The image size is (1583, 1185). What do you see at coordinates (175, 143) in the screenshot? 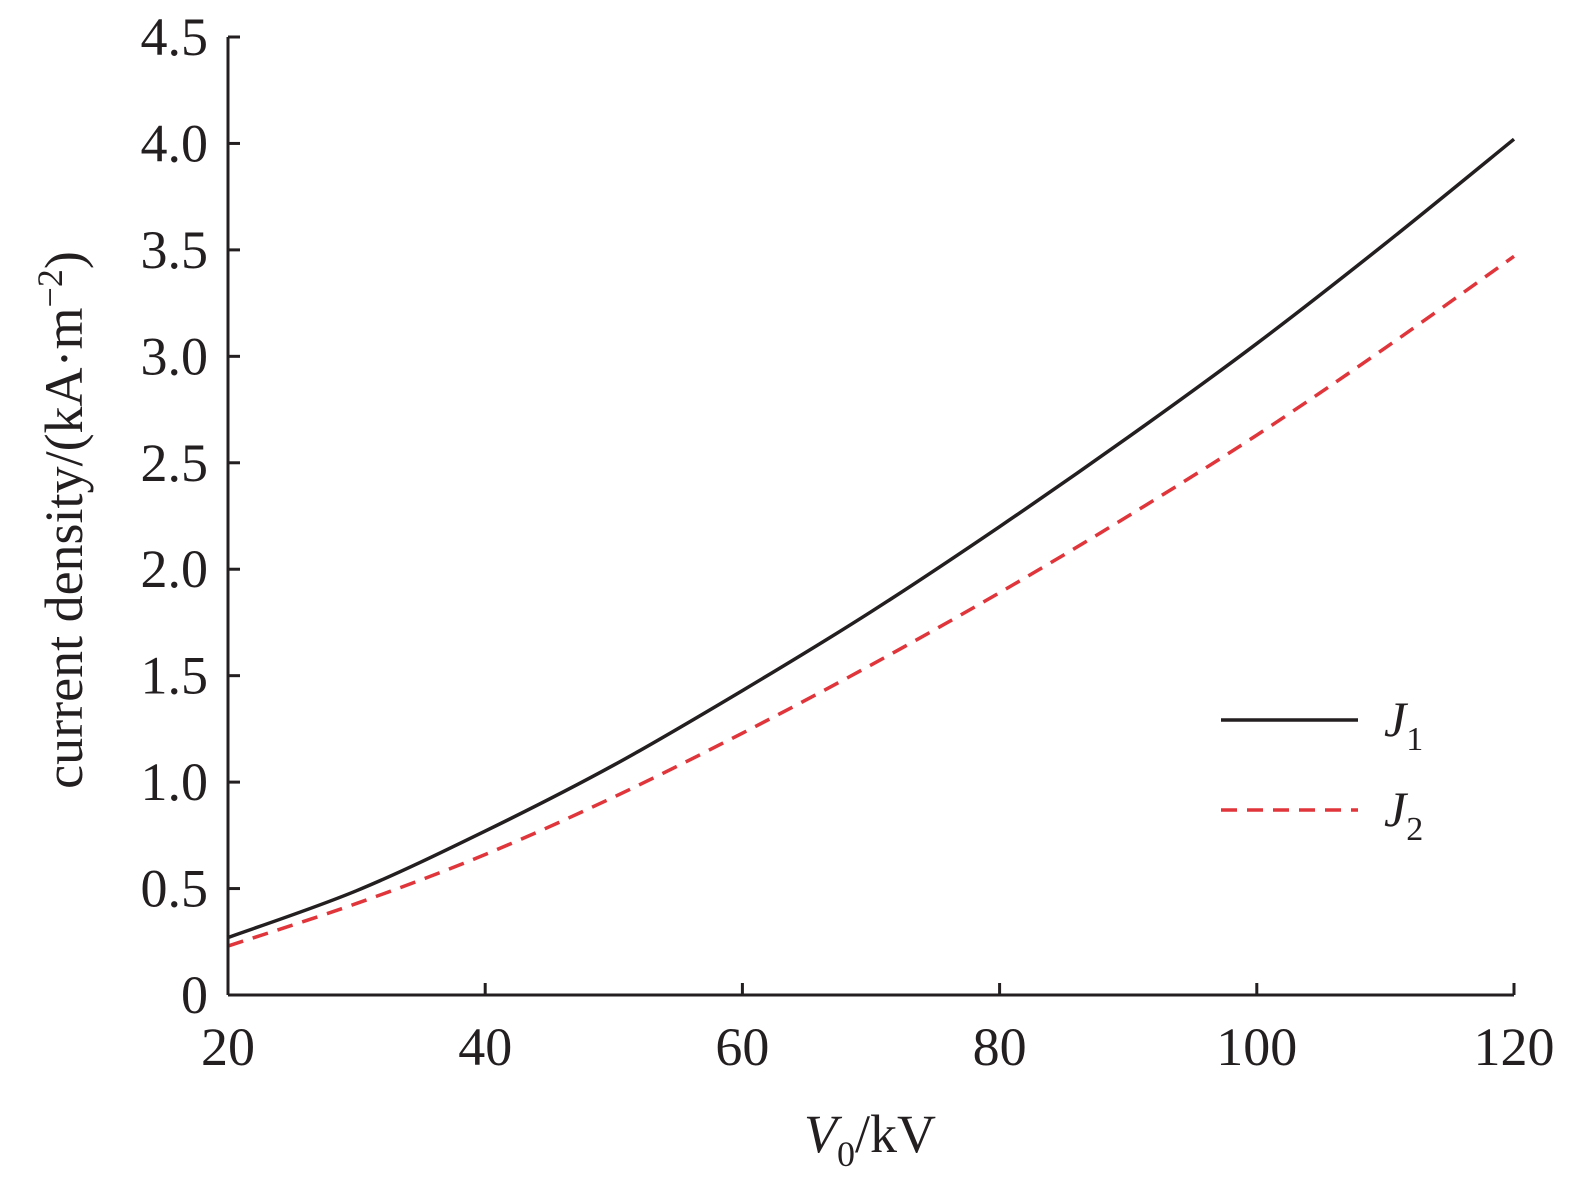
I see `y-tick-label: 4.0` at bounding box center [175, 143].